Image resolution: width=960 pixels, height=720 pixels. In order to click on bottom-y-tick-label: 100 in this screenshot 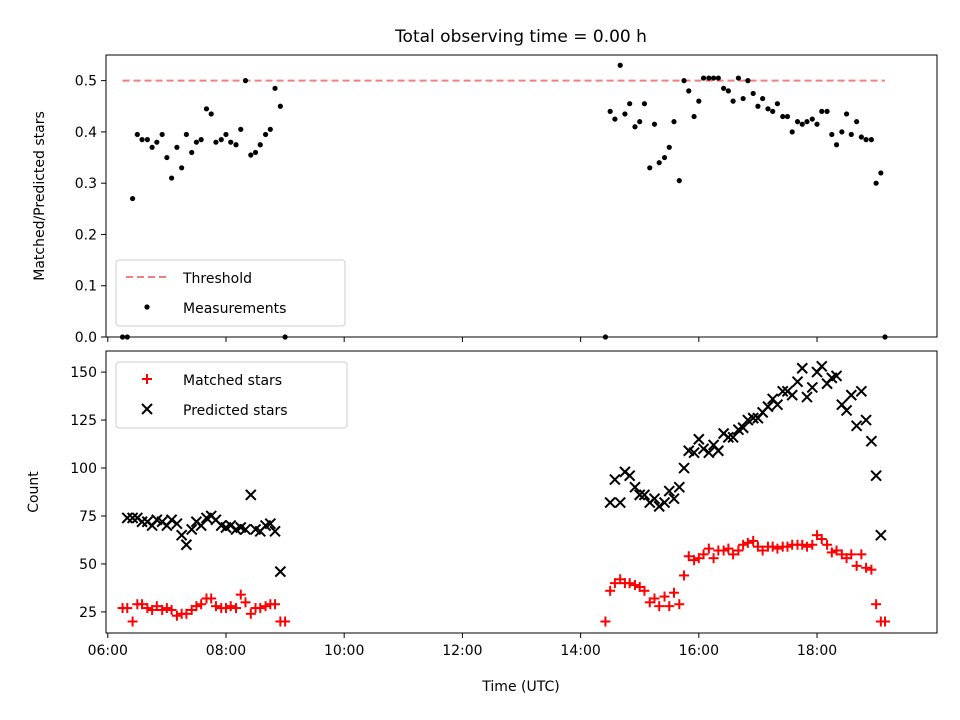, I will do `click(83, 469)`.